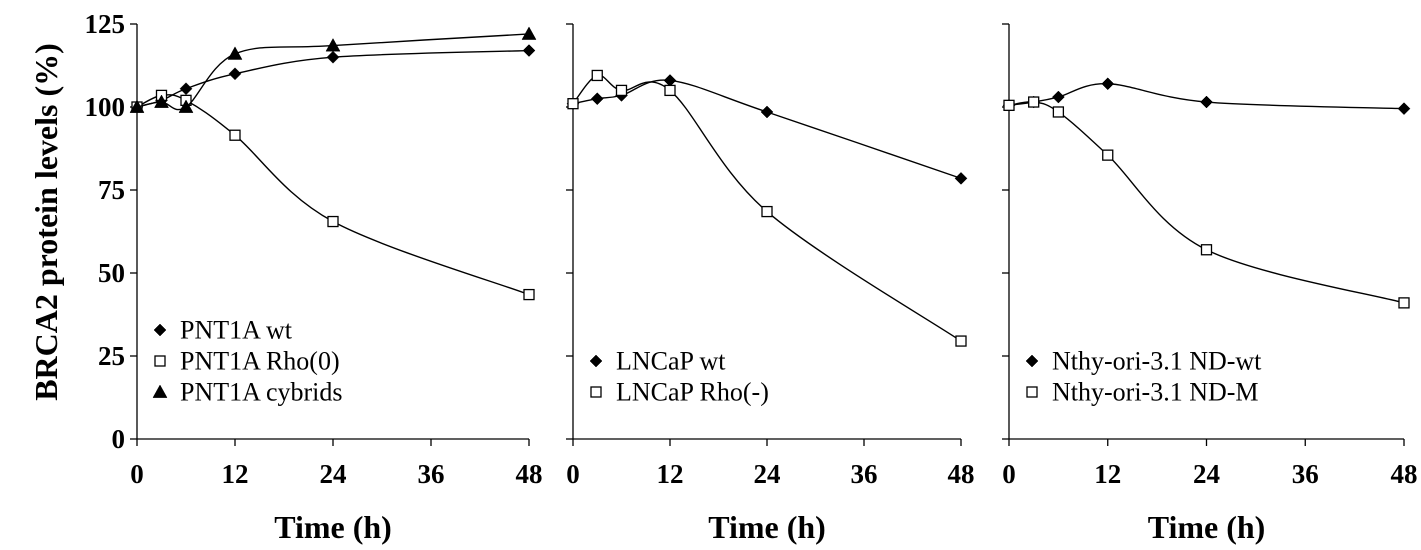 Image resolution: width=1421 pixels, height=550 pixels. What do you see at coordinates (119, 439) in the screenshot?
I see `y-tick-label: 0` at bounding box center [119, 439].